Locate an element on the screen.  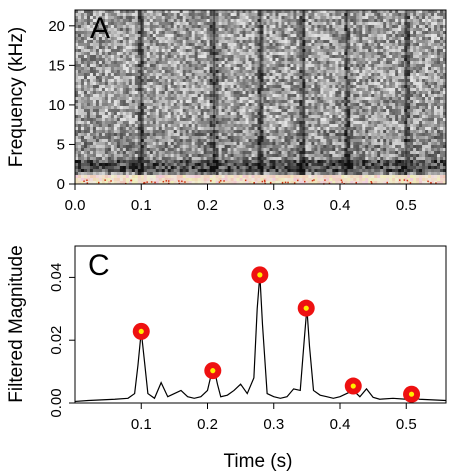
spectrogram-y-tick-label: 20 is located at coordinates (56, 26).